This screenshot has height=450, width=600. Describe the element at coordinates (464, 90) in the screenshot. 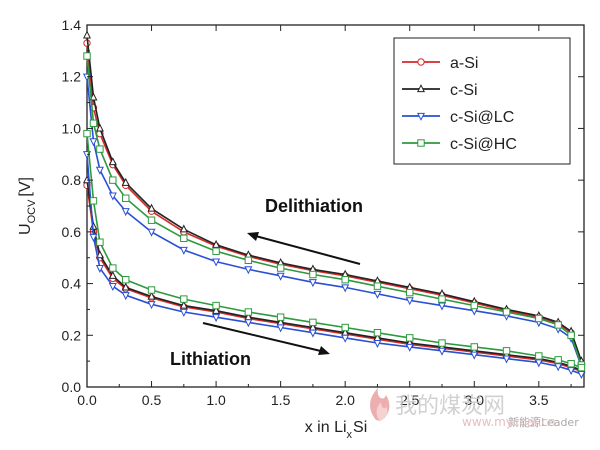

I see `legend-label-c-si: c-Si` at that location.